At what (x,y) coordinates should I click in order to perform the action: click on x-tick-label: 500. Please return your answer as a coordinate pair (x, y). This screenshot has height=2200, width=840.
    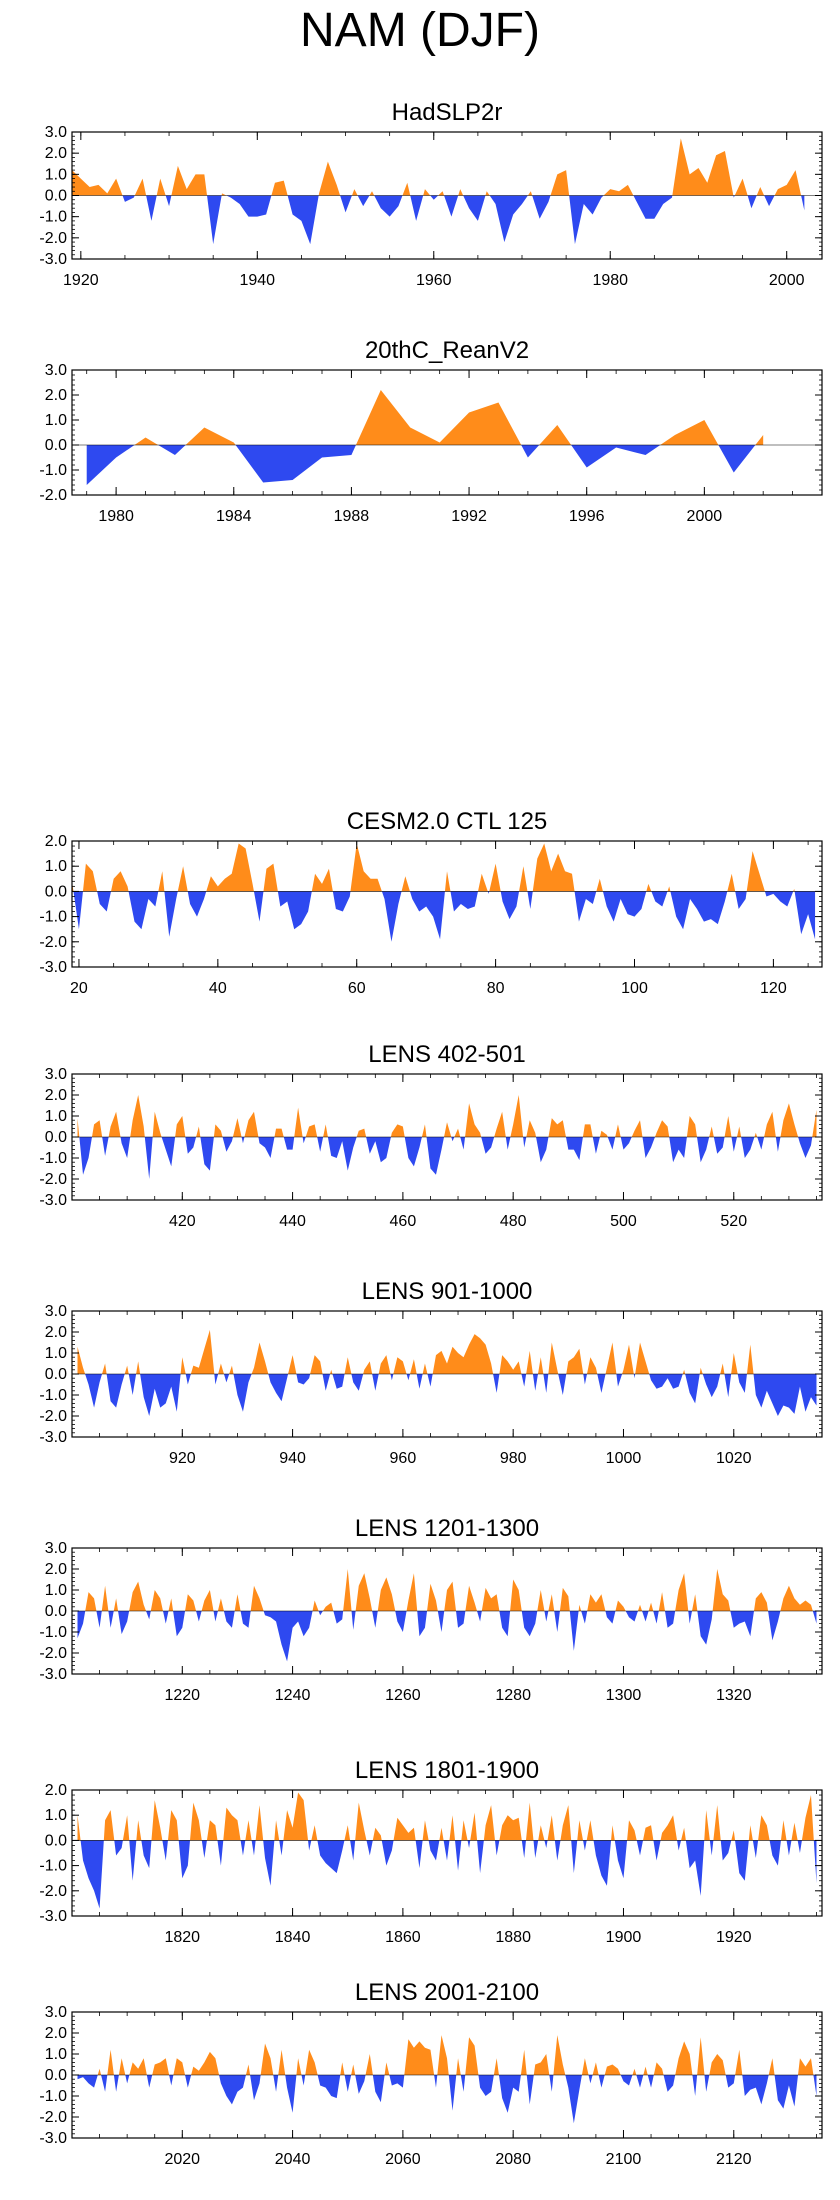
    Looking at the image, I should click on (623, 1221).